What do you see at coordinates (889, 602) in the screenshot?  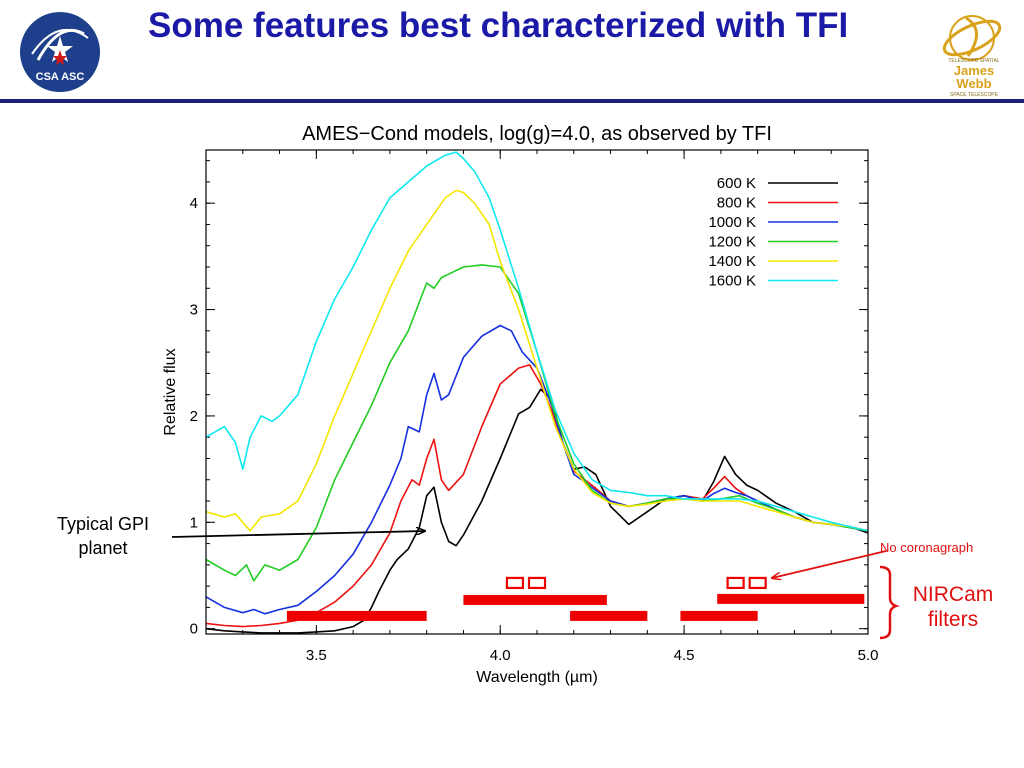 I see `nircam-brace` at bounding box center [889, 602].